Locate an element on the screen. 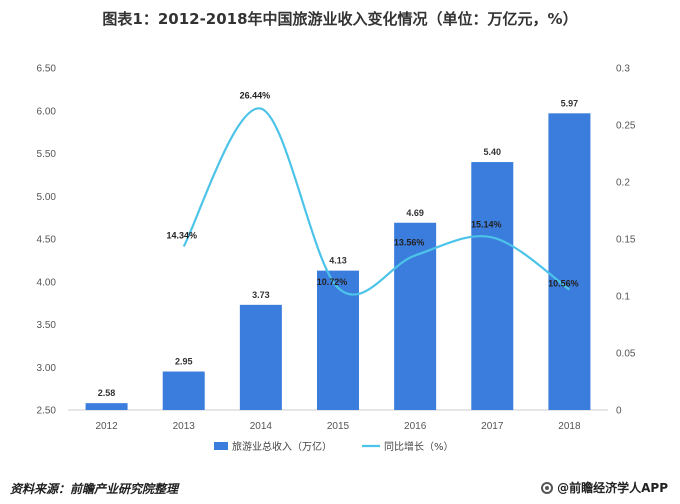 The image size is (680, 504). y-left-tick-label: 5.00 is located at coordinates (47, 197).